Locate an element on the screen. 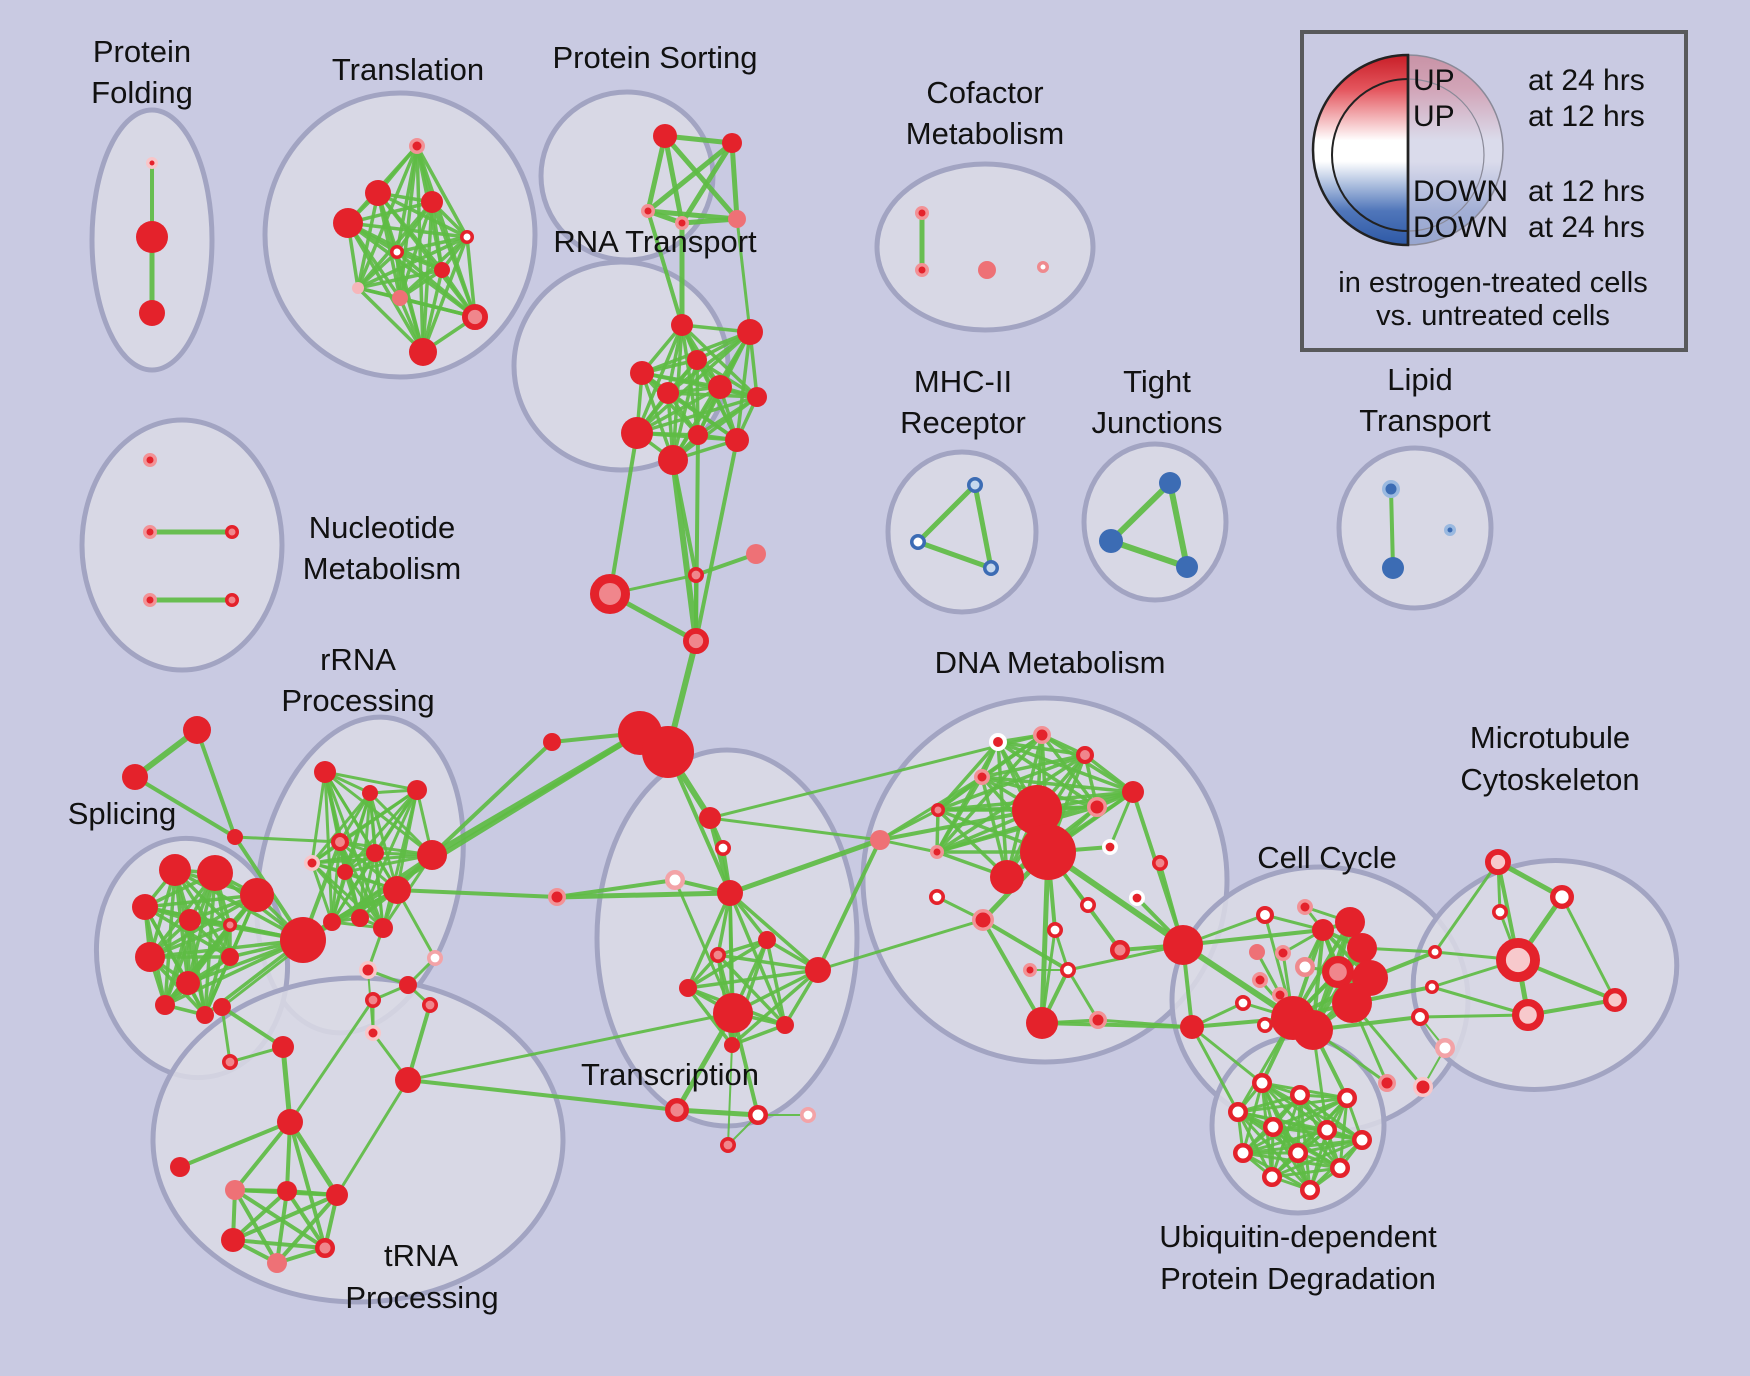  node-cc20 is located at coordinates (1192, 1027).